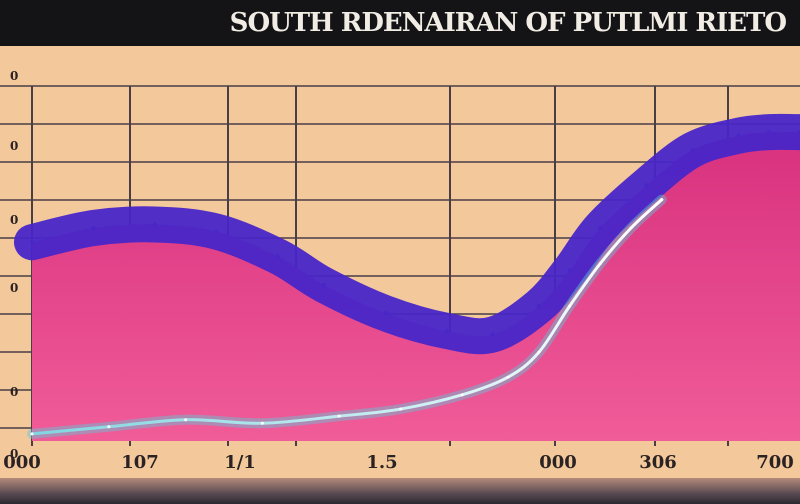 The height and width of the screenshot is (504, 800). I want to click on x-tick-label: 306, so click(658, 462).